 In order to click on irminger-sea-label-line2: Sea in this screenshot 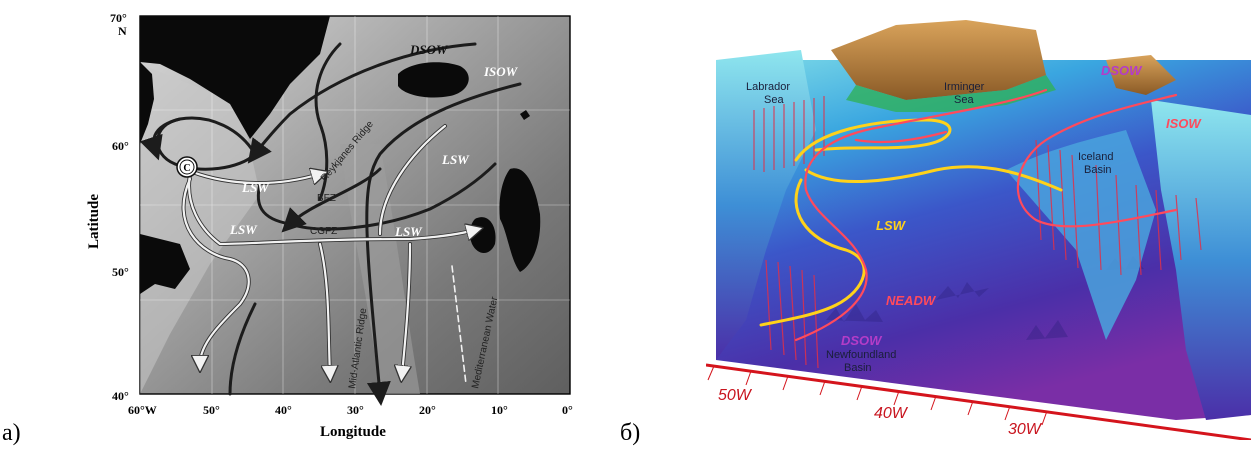, I will do `click(964, 100)`.